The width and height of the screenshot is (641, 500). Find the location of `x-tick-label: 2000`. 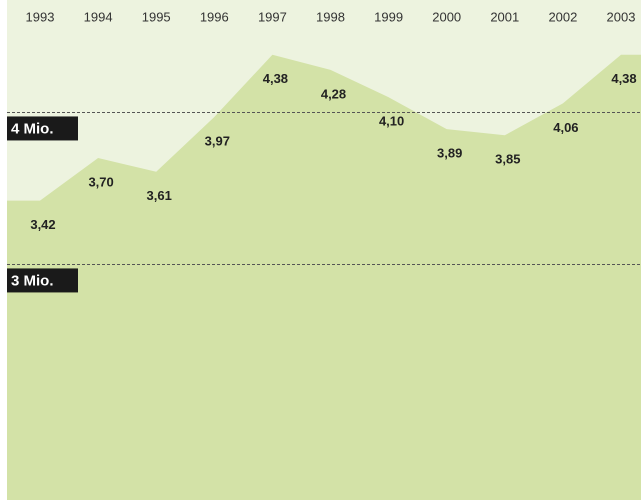

x-tick-label: 2000 is located at coordinates (446, 16).